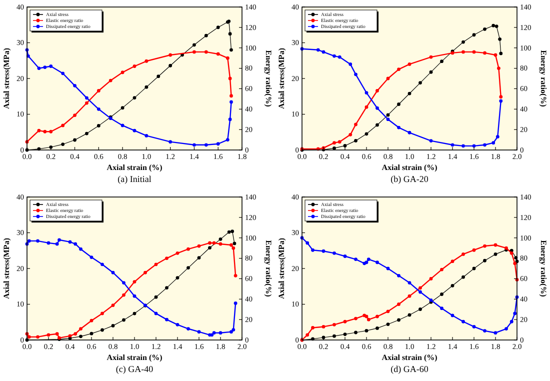 This screenshot has width=550, height=381. I want to click on text: (a) Initial, so click(135, 179).